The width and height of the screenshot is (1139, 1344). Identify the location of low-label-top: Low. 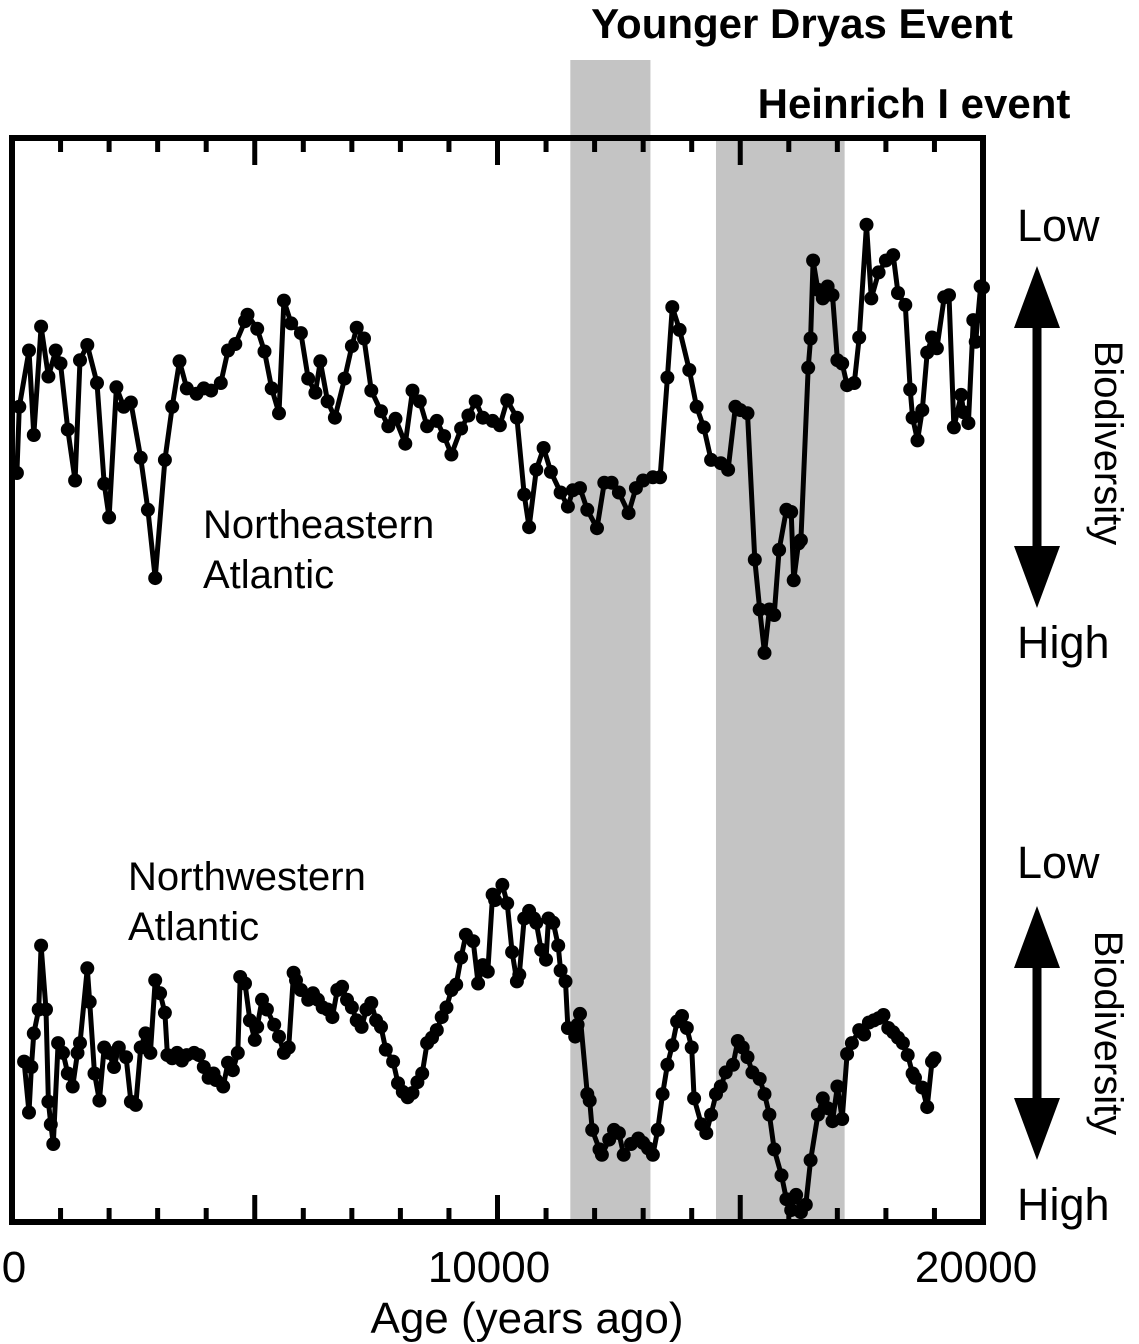
(1058, 225).